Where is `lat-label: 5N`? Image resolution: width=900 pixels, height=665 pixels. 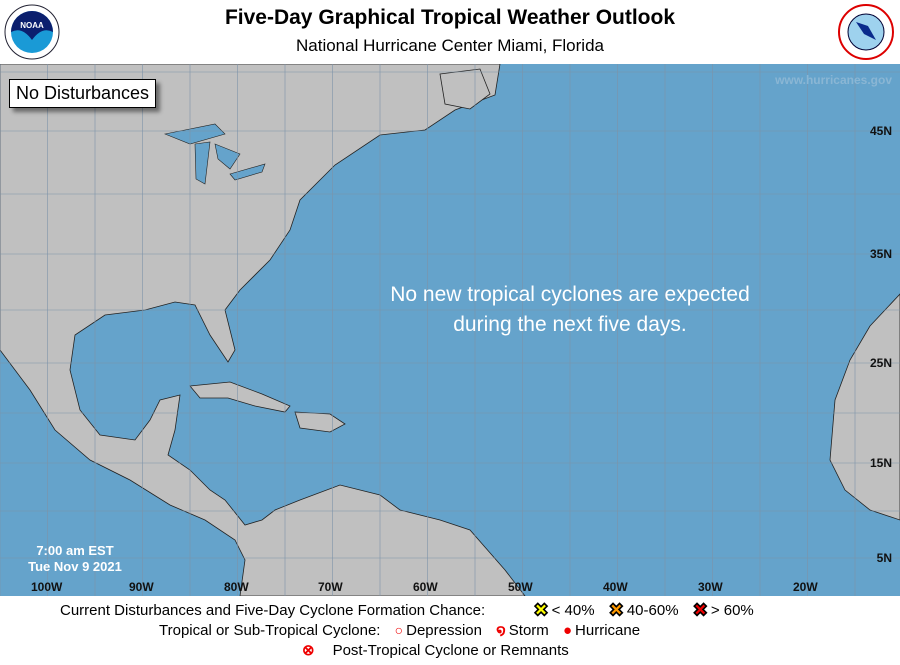
lat-label: 5N is located at coordinates (884, 558).